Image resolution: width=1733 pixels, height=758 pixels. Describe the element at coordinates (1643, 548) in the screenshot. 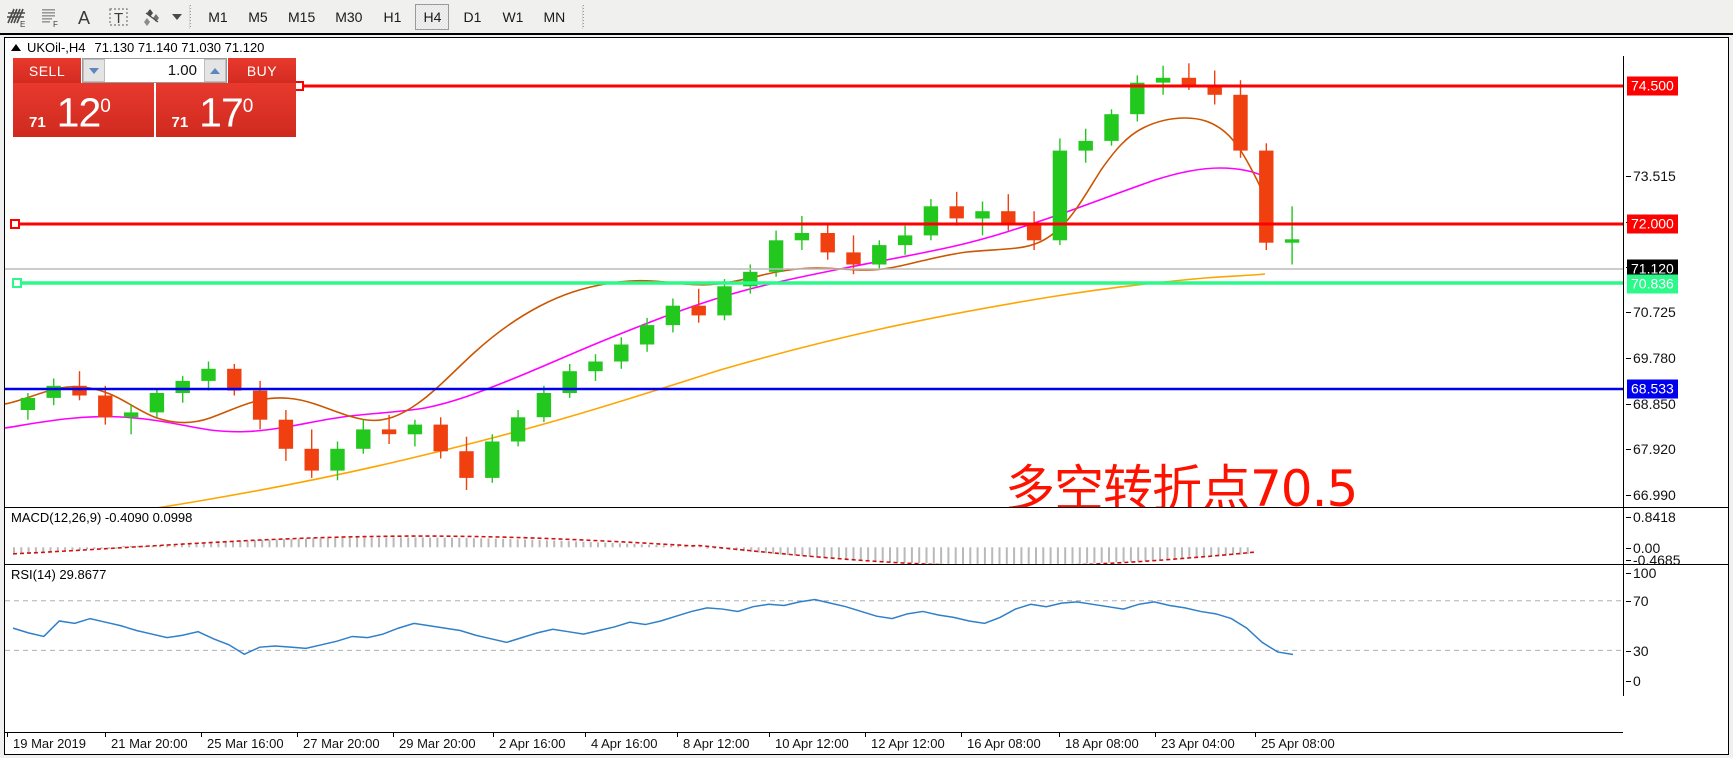

I see `macd-tick-zero: 0.00` at that location.